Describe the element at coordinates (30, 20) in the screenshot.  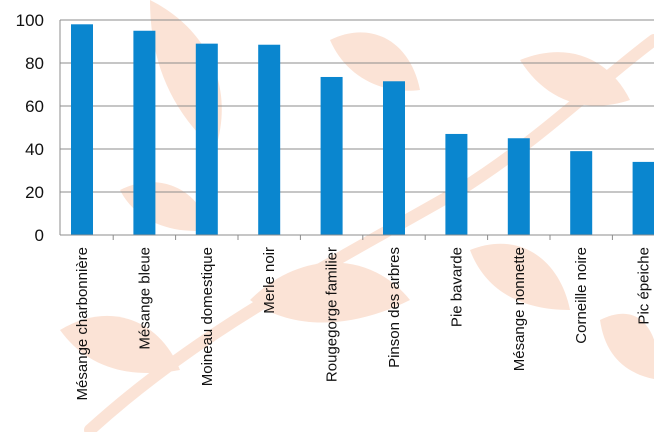
I see `y-tick-label: 100` at that location.